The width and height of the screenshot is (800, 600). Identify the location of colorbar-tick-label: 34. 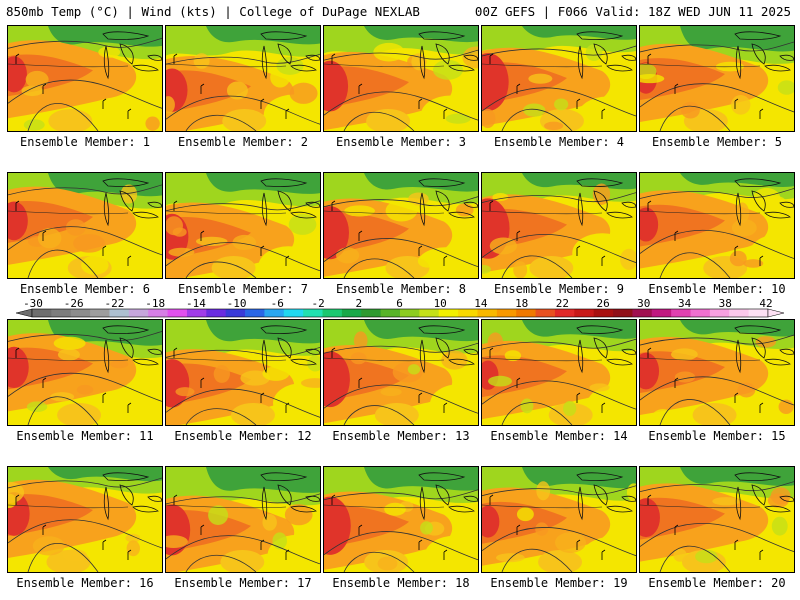
(685, 304).